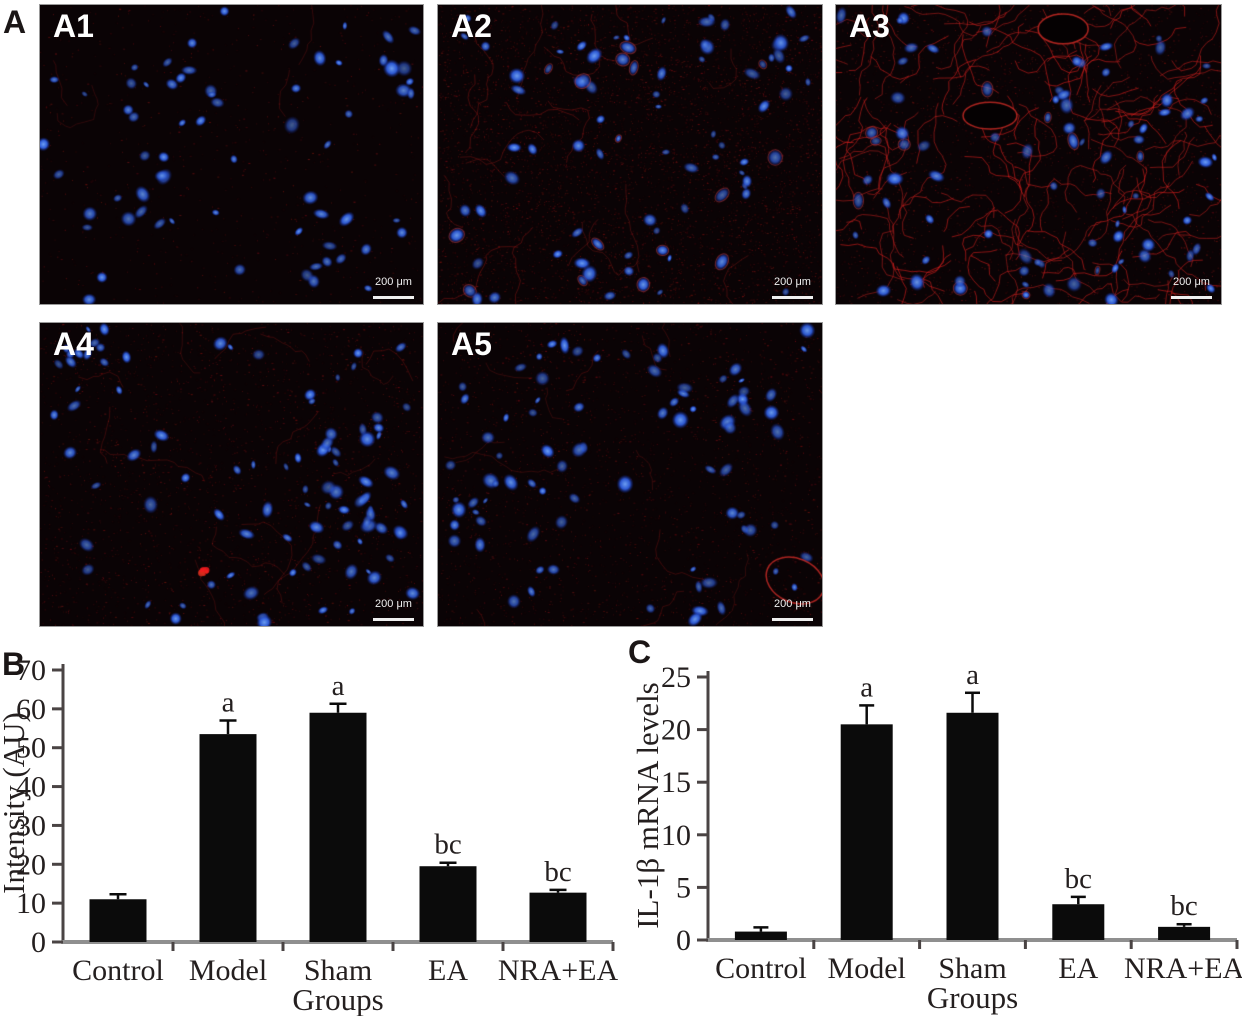 The image size is (1242, 1016). Describe the element at coordinates (73, 26) in the screenshot. I see `micrograph-a1-label: A1` at that location.